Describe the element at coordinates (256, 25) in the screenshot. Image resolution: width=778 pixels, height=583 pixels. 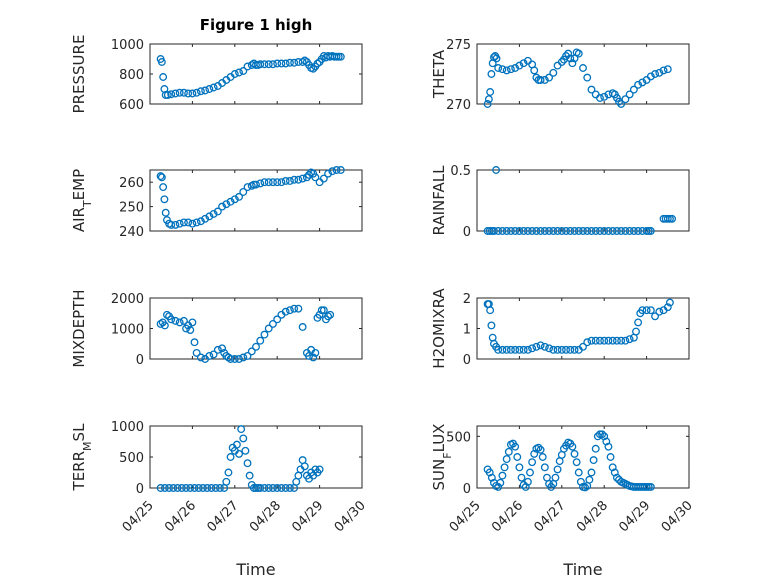
I see `chart-title: Figure 1 high` at that location.